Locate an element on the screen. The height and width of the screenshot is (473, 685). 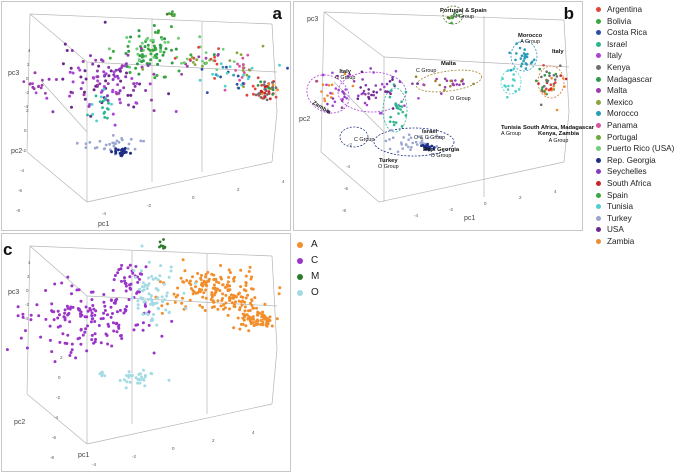
group-outline is located at coordinates (449, 81).